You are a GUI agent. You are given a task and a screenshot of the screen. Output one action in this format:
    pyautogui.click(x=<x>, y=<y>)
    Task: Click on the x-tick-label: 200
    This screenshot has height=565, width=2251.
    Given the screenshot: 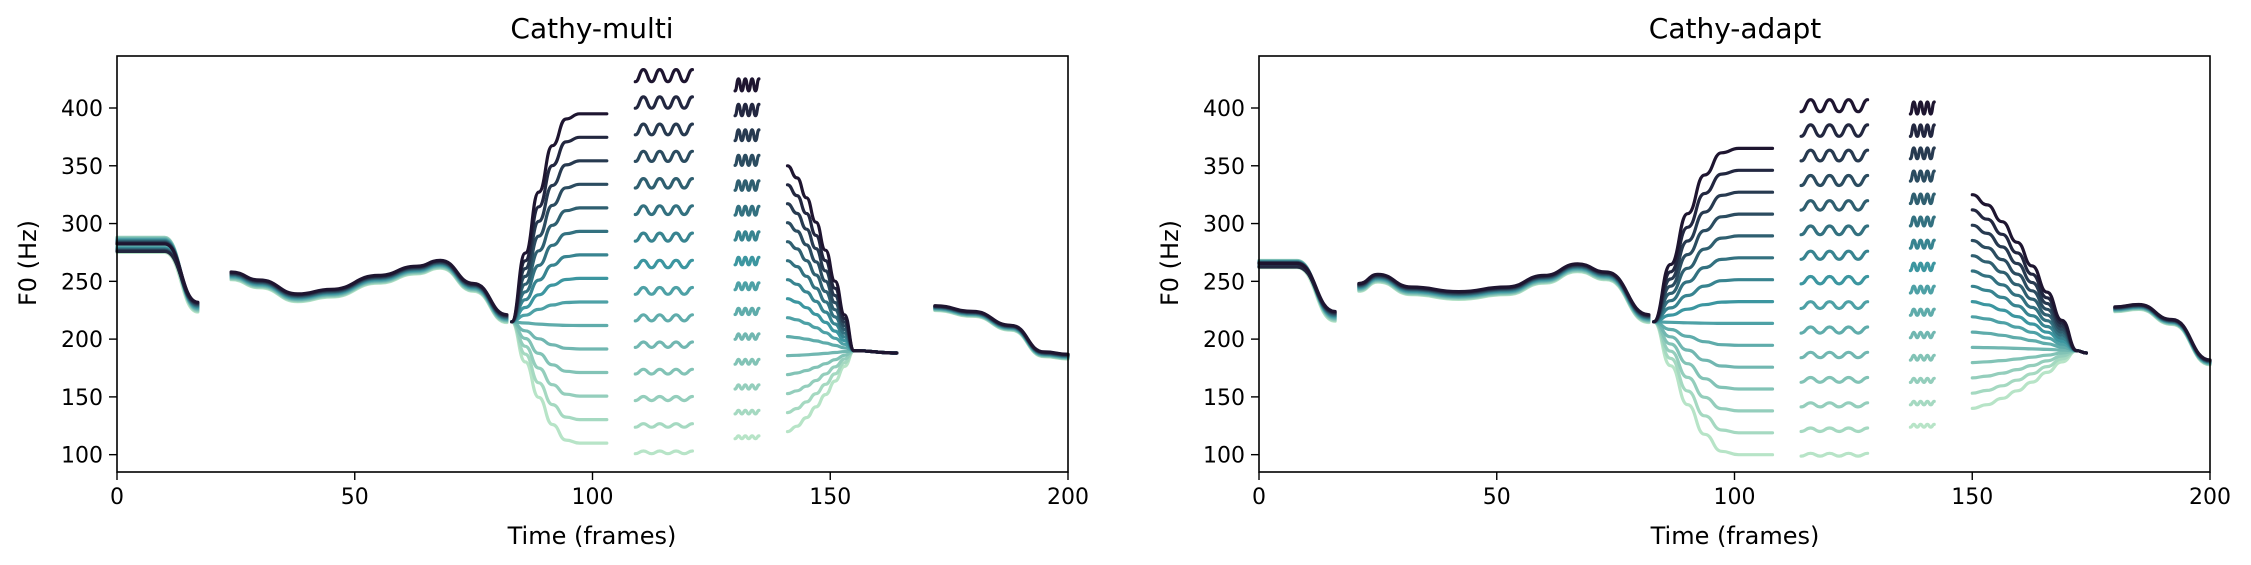 What is the action you would take?
    pyautogui.click(x=1068, y=497)
    